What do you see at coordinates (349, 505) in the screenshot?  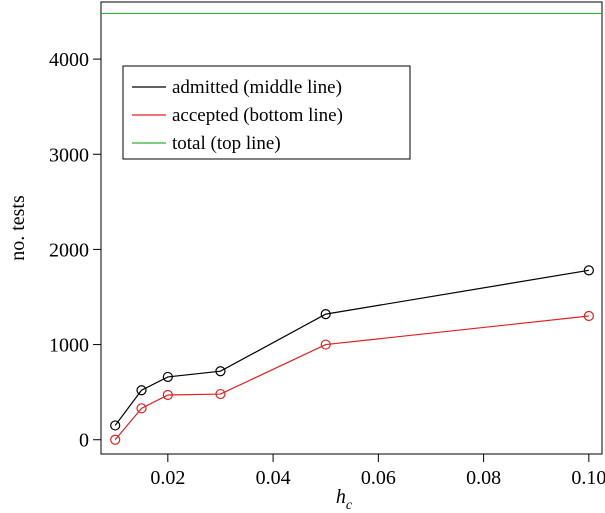 I see `x-axis-label-subscript: c` at bounding box center [349, 505].